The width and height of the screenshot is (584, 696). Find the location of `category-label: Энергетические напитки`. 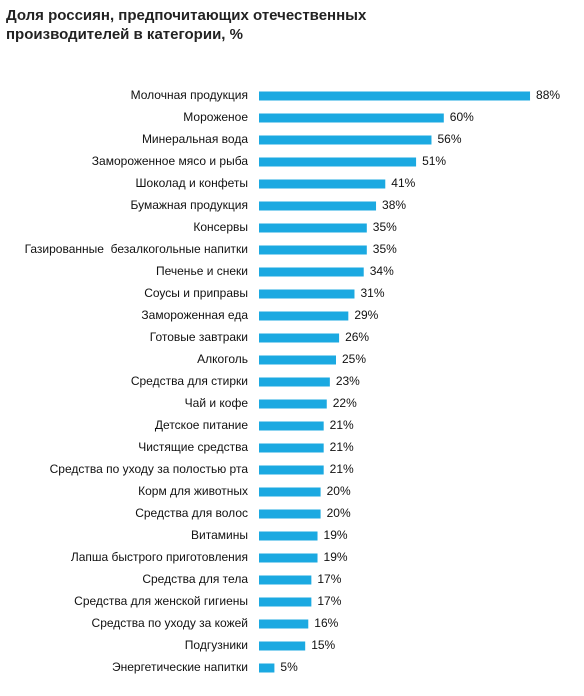

category-label: Энергетические напитки is located at coordinates (180, 667).